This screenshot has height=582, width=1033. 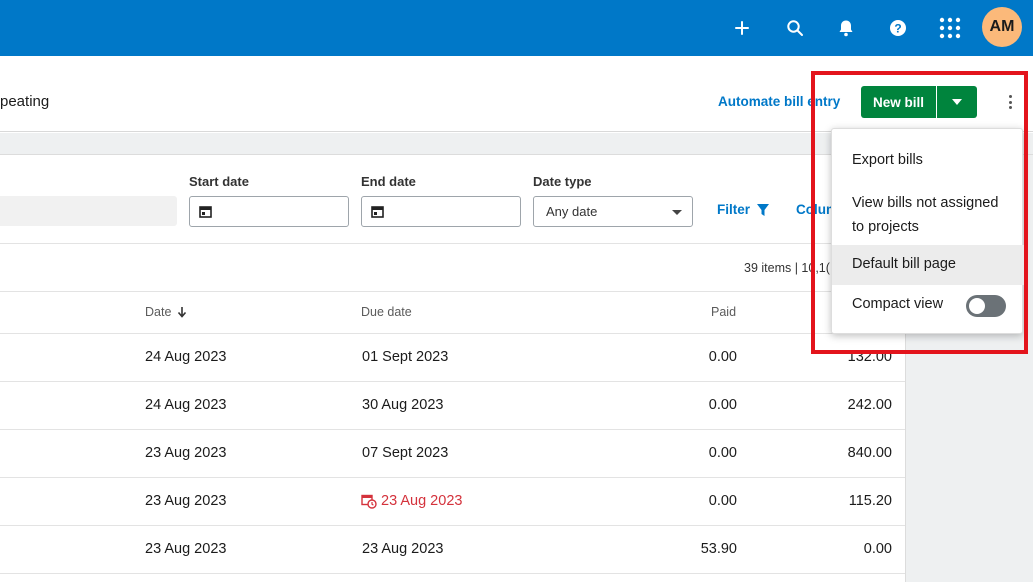 I want to click on row-due-date-overdue: 23 Aug 2023, so click(x=411, y=501).